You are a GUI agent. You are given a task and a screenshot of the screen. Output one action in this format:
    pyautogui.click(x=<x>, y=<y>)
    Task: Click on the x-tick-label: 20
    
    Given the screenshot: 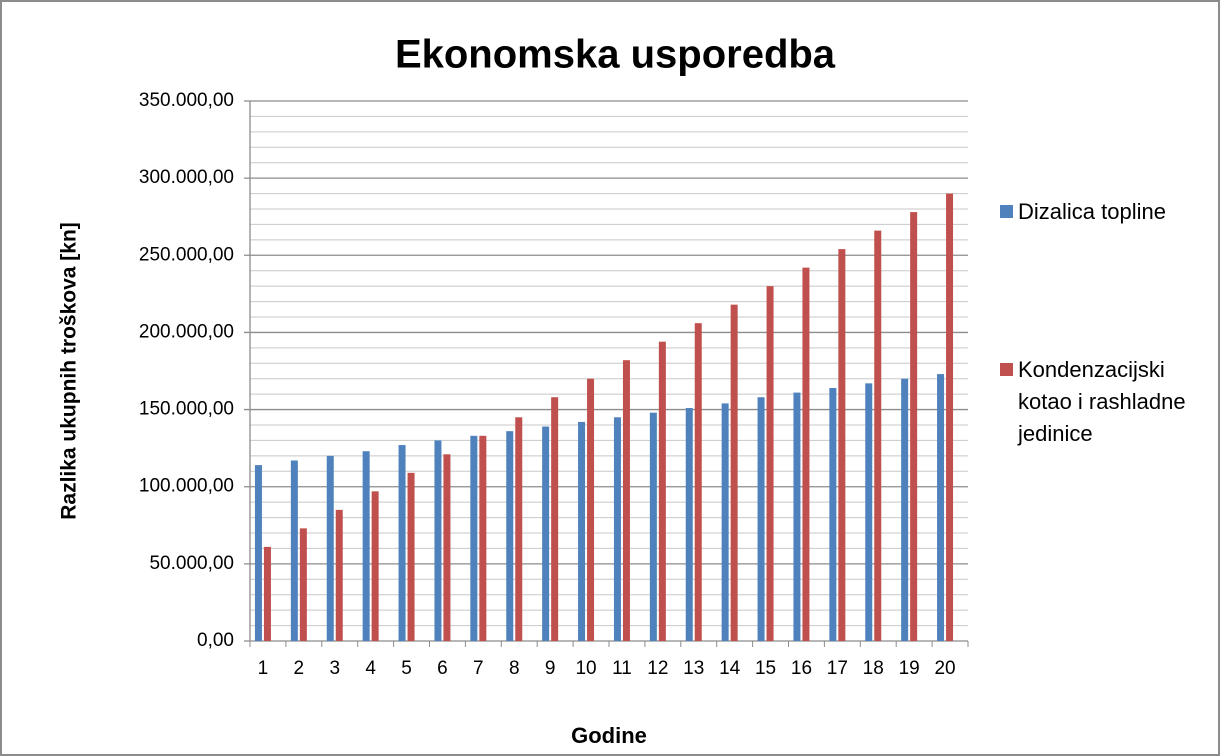 What is the action you would take?
    pyautogui.click(x=944, y=668)
    